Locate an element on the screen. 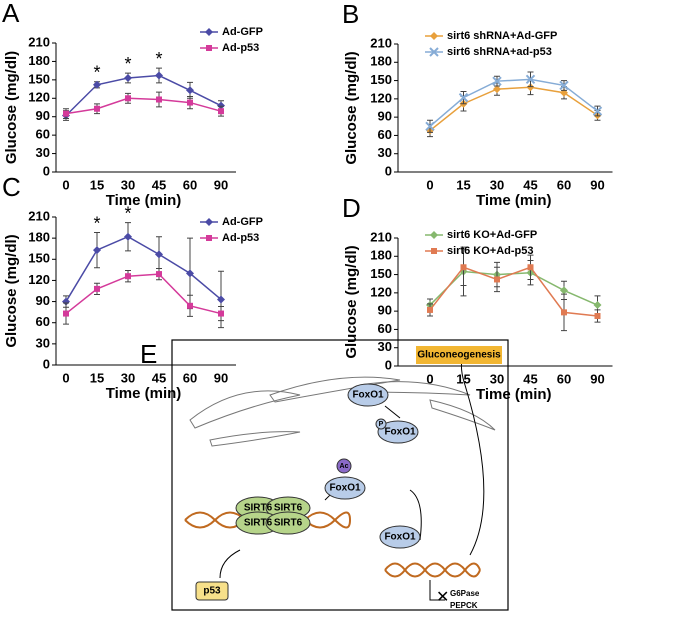  dna is located at coordinates (332, 544).